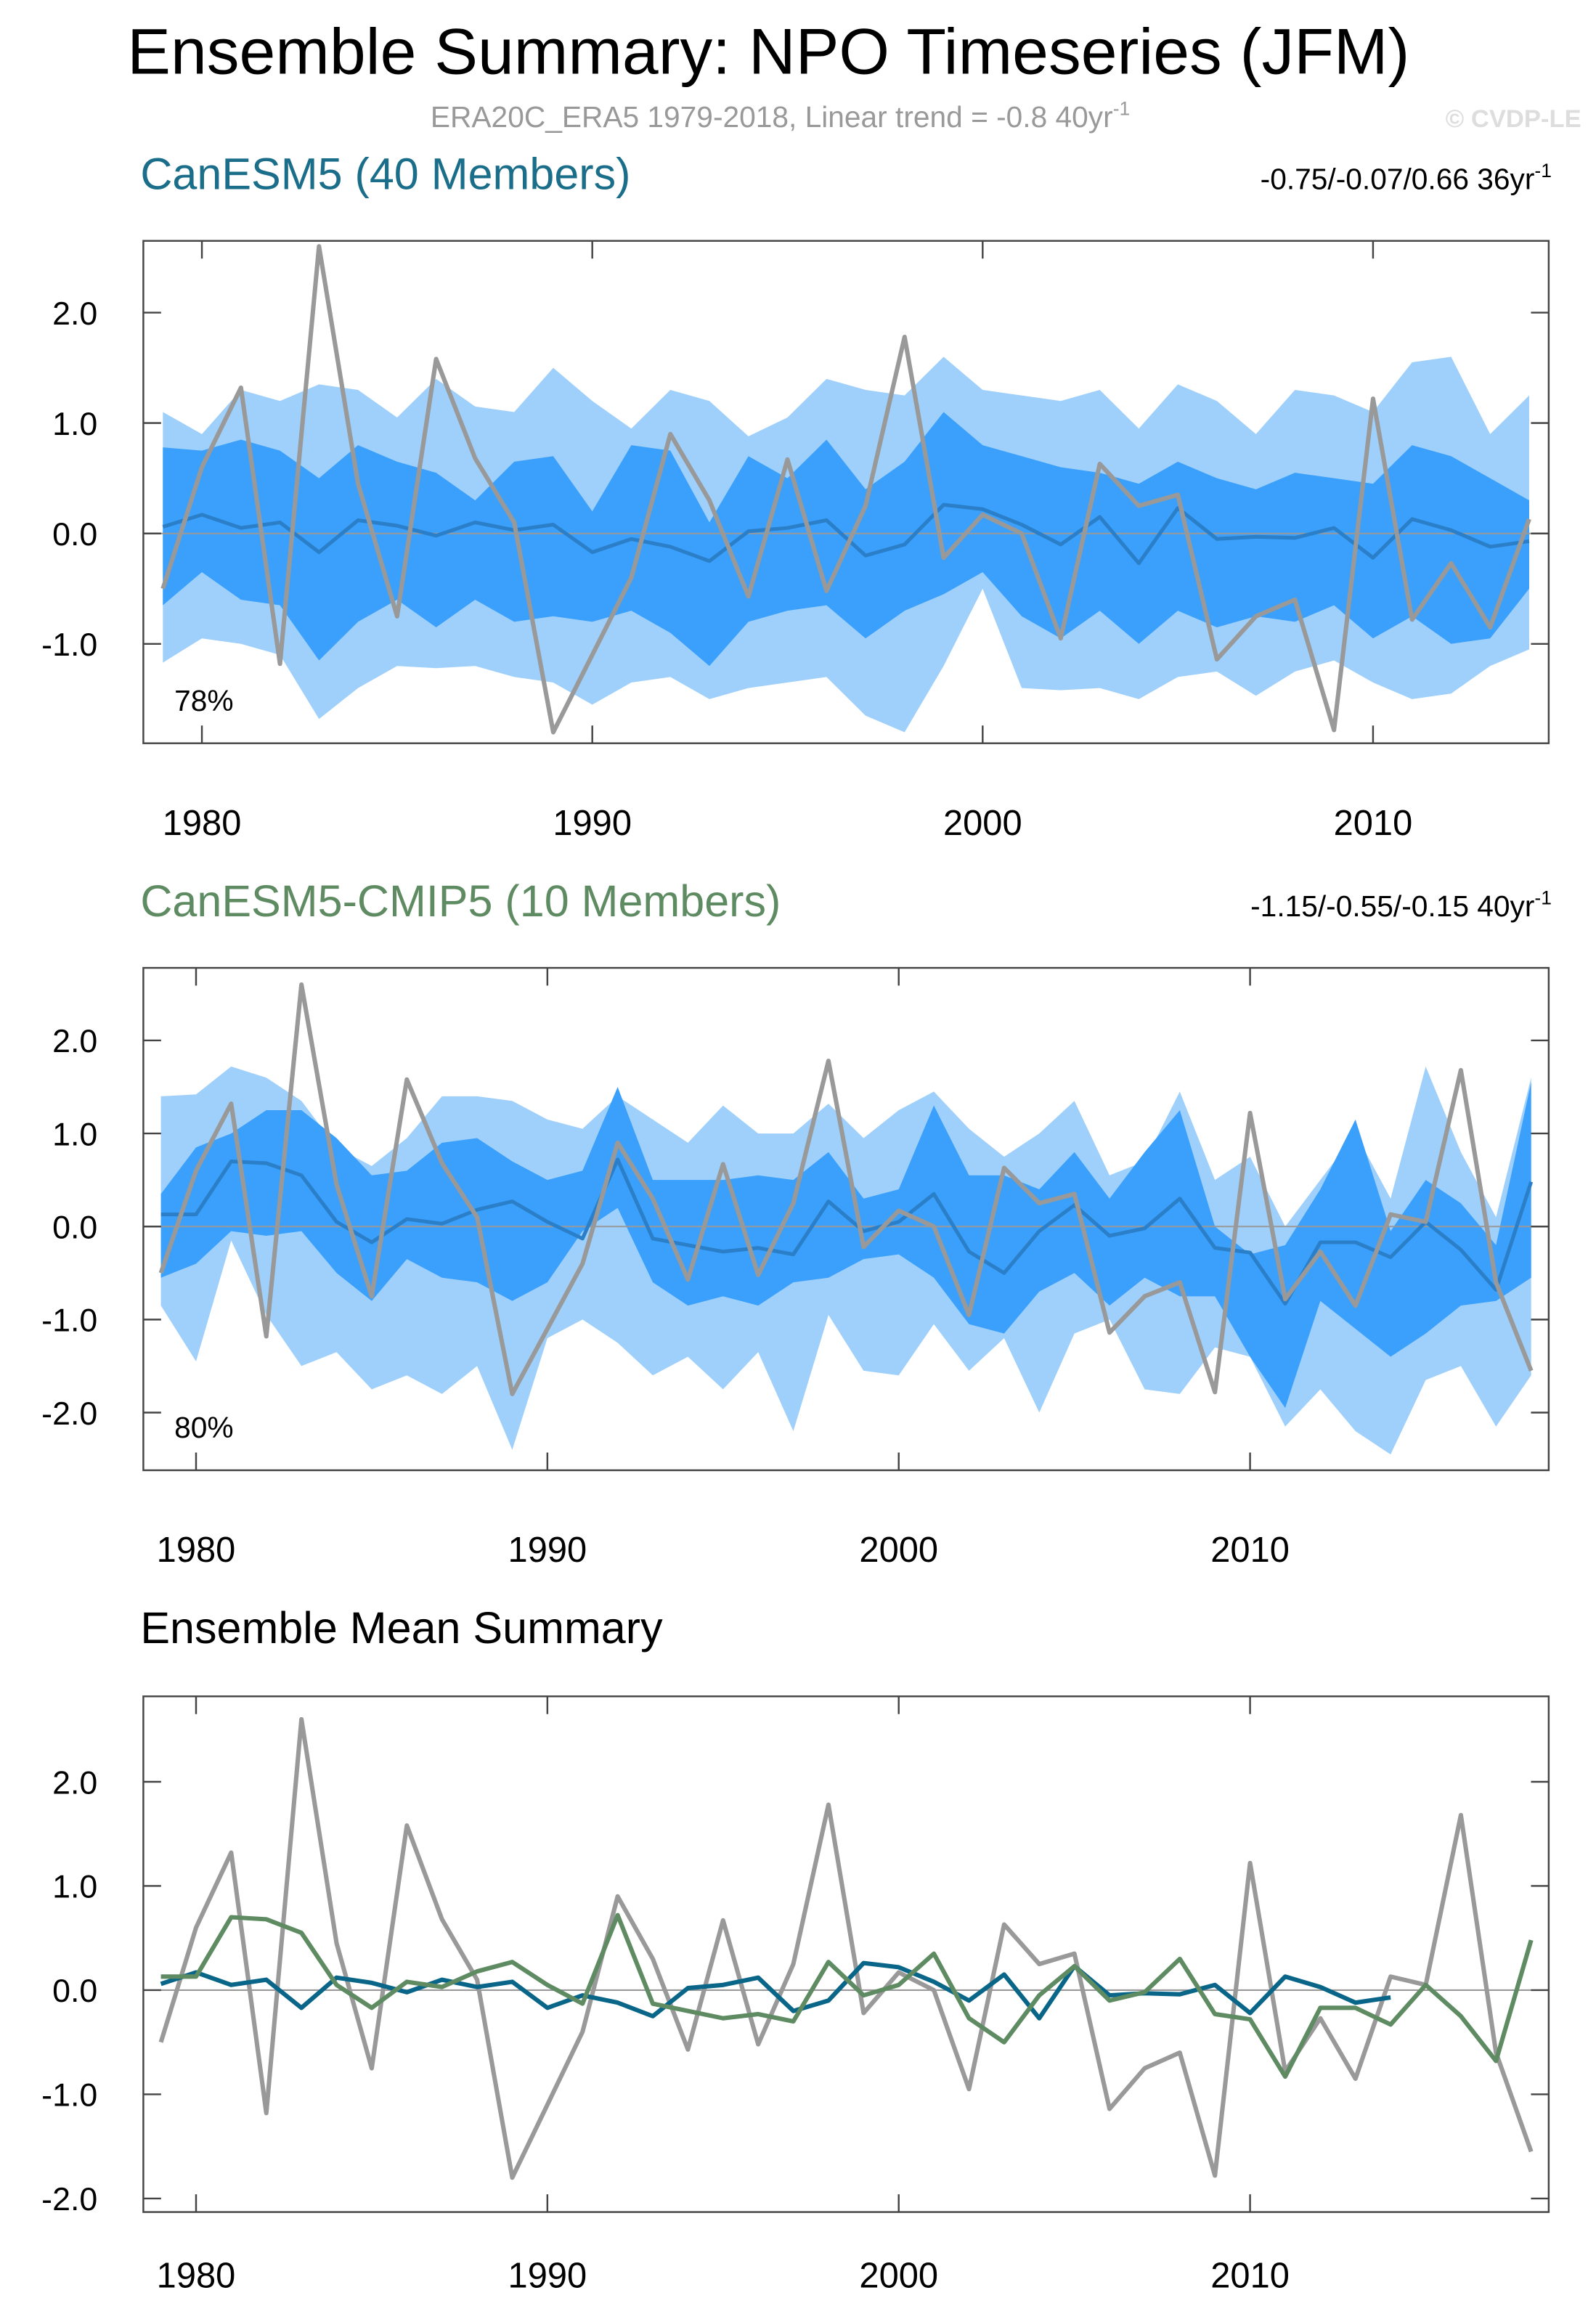 Image resolution: width=1596 pixels, height=2314 pixels. What do you see at coordinates (461, 901) in the screenshot?
I see `panel-title: CanESM5-CMIP5 (10 Members)` at bounding box center [461, 901].